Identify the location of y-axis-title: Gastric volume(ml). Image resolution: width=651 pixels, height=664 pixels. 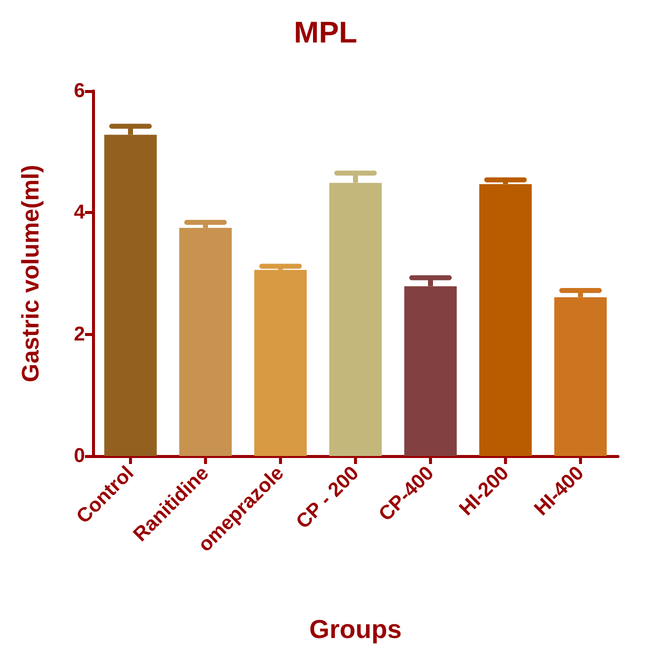
(31, 273).